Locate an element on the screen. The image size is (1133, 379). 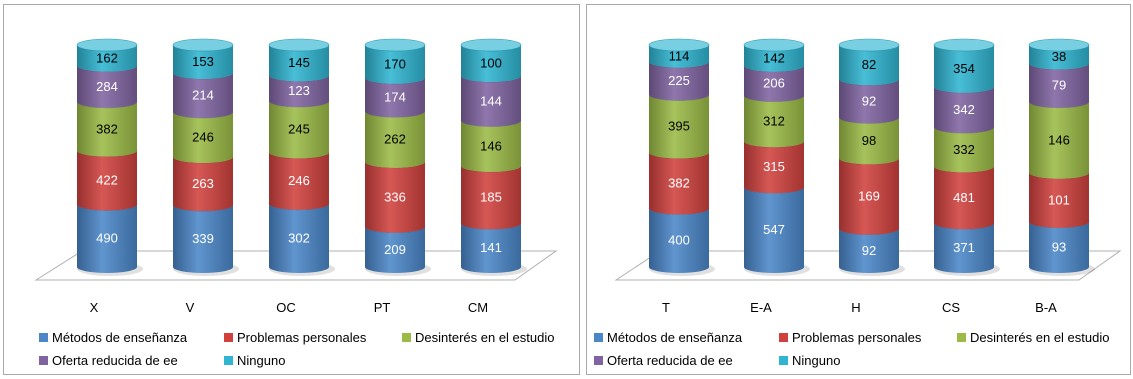
data-label-h-ninguno: 82 is located at coordinates (869, 64).